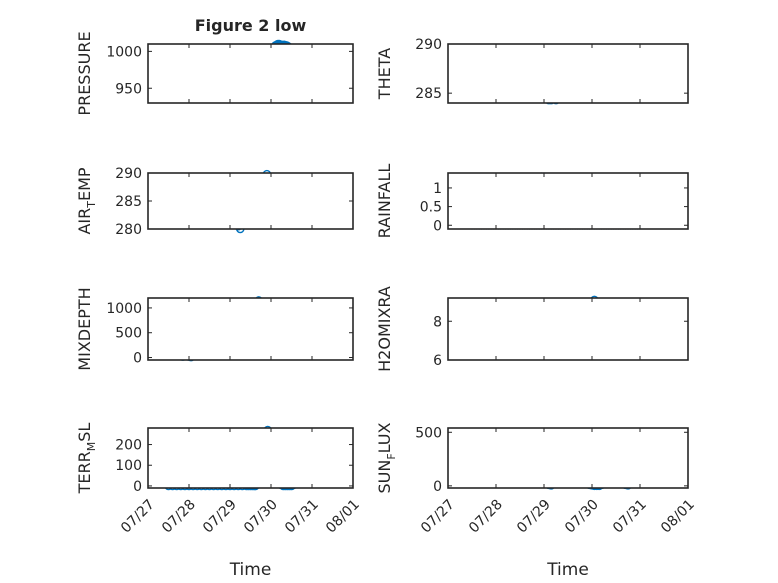 The image size is (778, 583). I want to click on y-axis-label-text: THETA, so click(384, 74).